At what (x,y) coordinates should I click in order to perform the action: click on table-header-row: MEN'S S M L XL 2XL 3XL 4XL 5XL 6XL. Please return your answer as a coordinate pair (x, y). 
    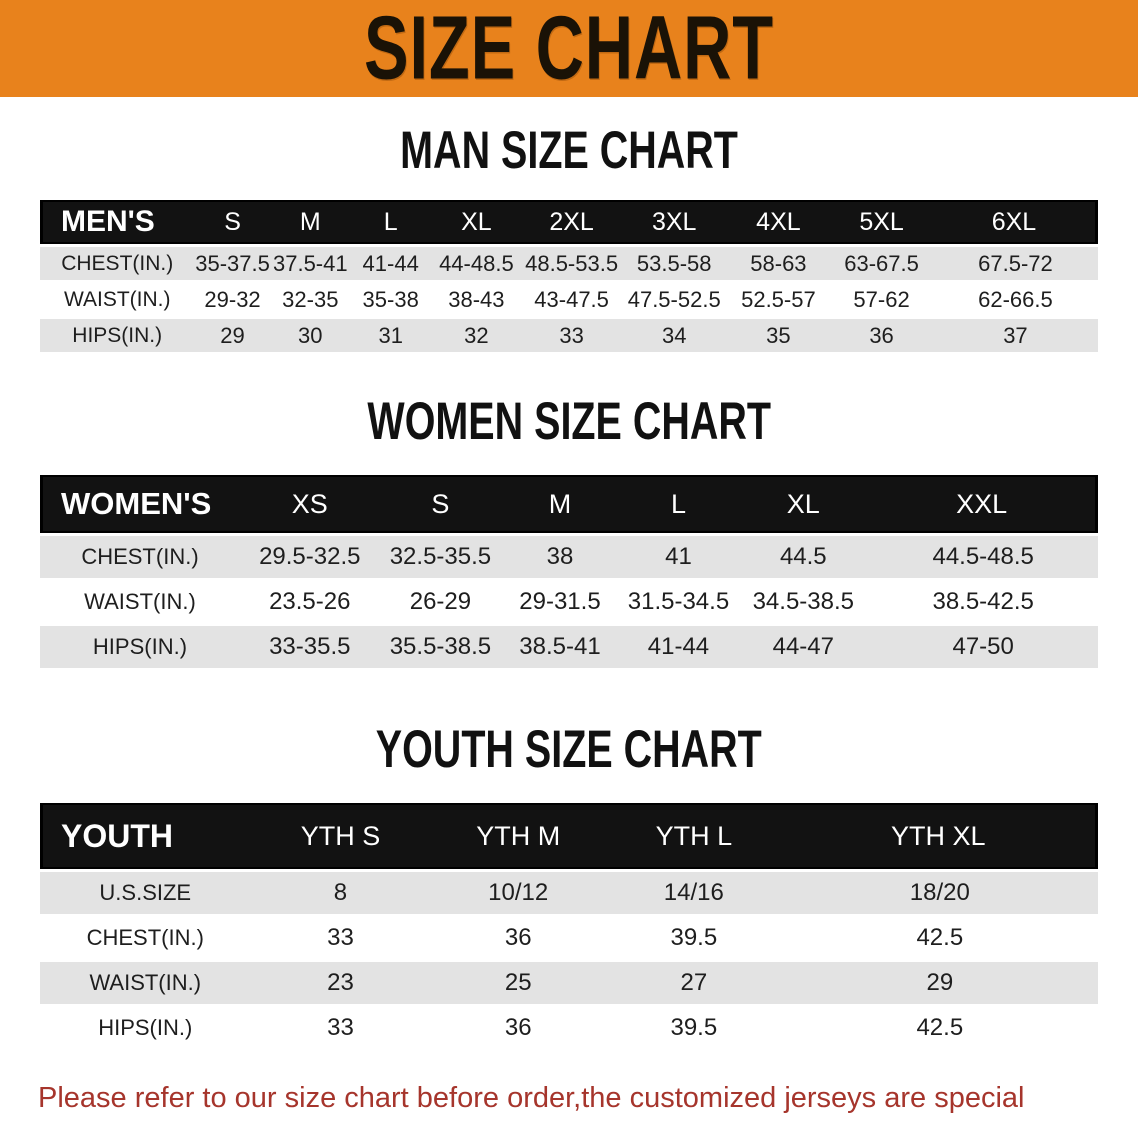
    Looking at the image, I should click on (569, 222).